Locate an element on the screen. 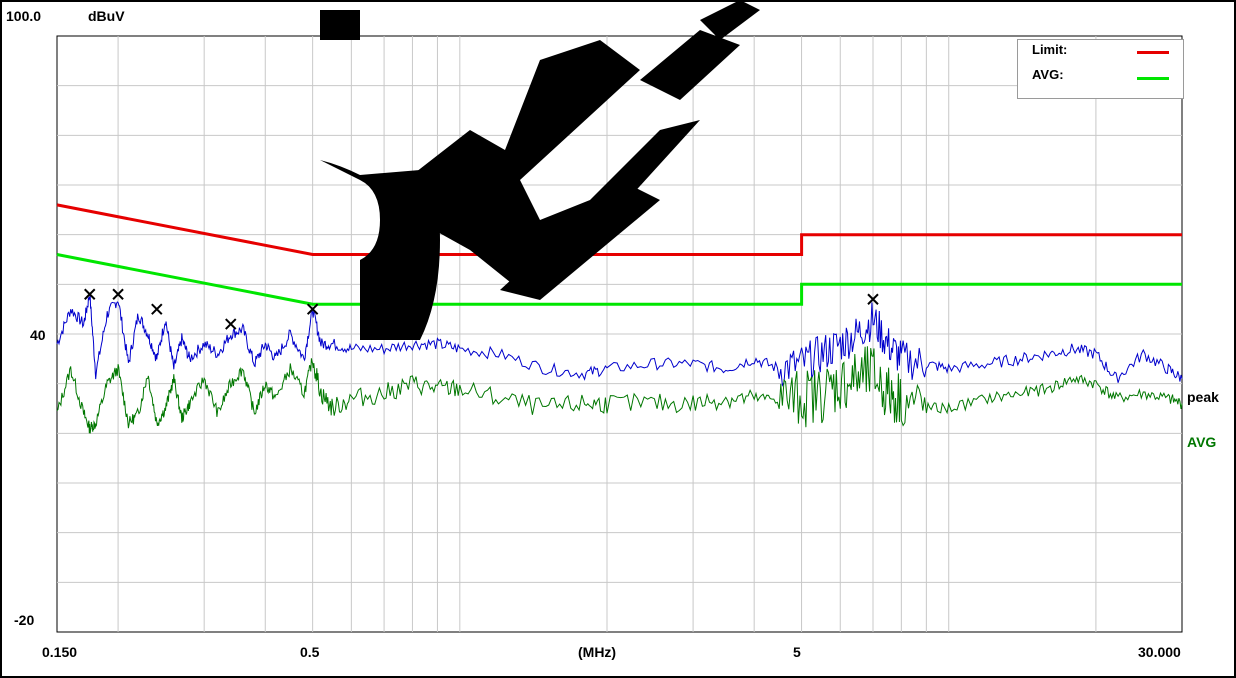 The width and height of the screenshot is (1236, 678). y-mid-label: 40 is located at coordinates (38, 335).